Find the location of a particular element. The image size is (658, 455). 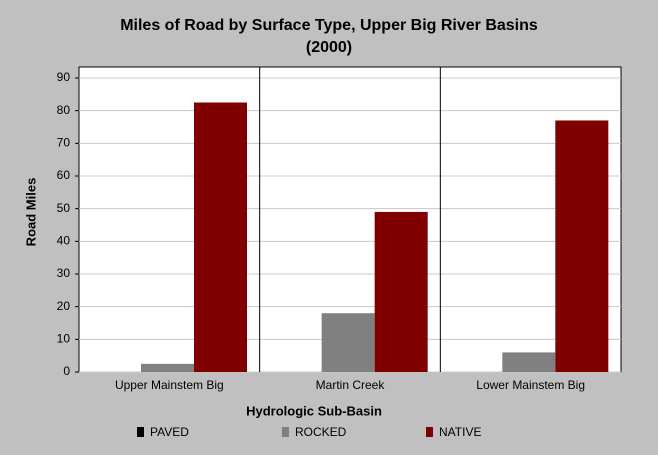

y-tick-label: 90 is located at coordinates (64, 77).